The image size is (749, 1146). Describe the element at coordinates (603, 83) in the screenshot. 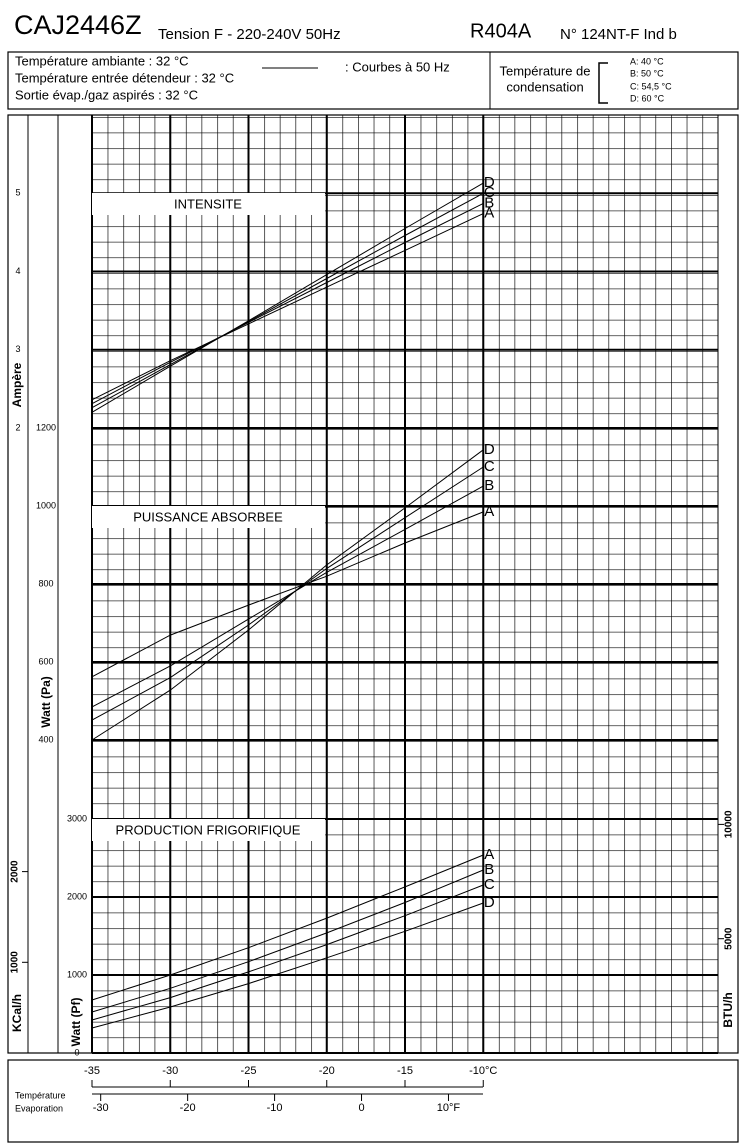

I see `bracket` at that location.